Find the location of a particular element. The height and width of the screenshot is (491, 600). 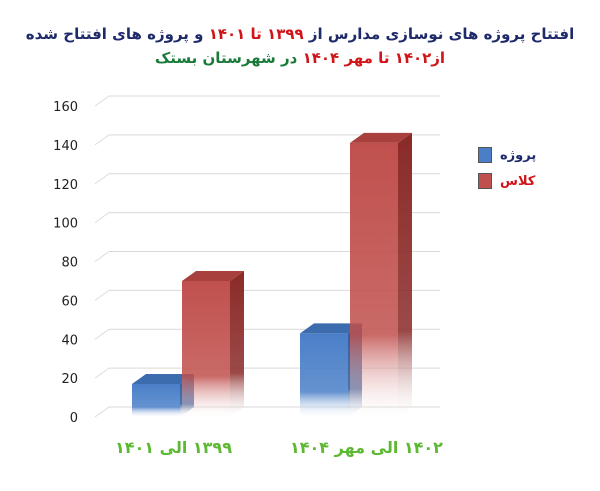

legend-label-class: کلاس is located at coordinates (518, 181).